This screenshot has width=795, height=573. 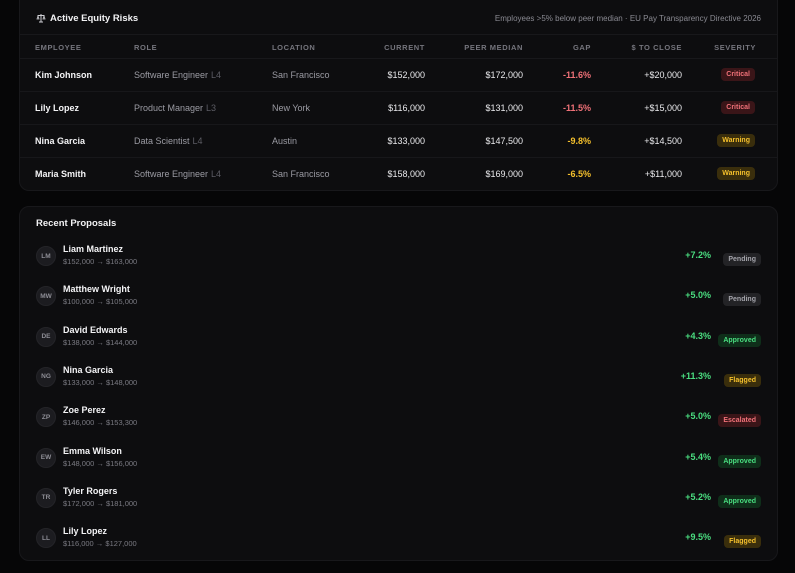 I want to click on status-cell: Flagged, so click(x=742, y=378).